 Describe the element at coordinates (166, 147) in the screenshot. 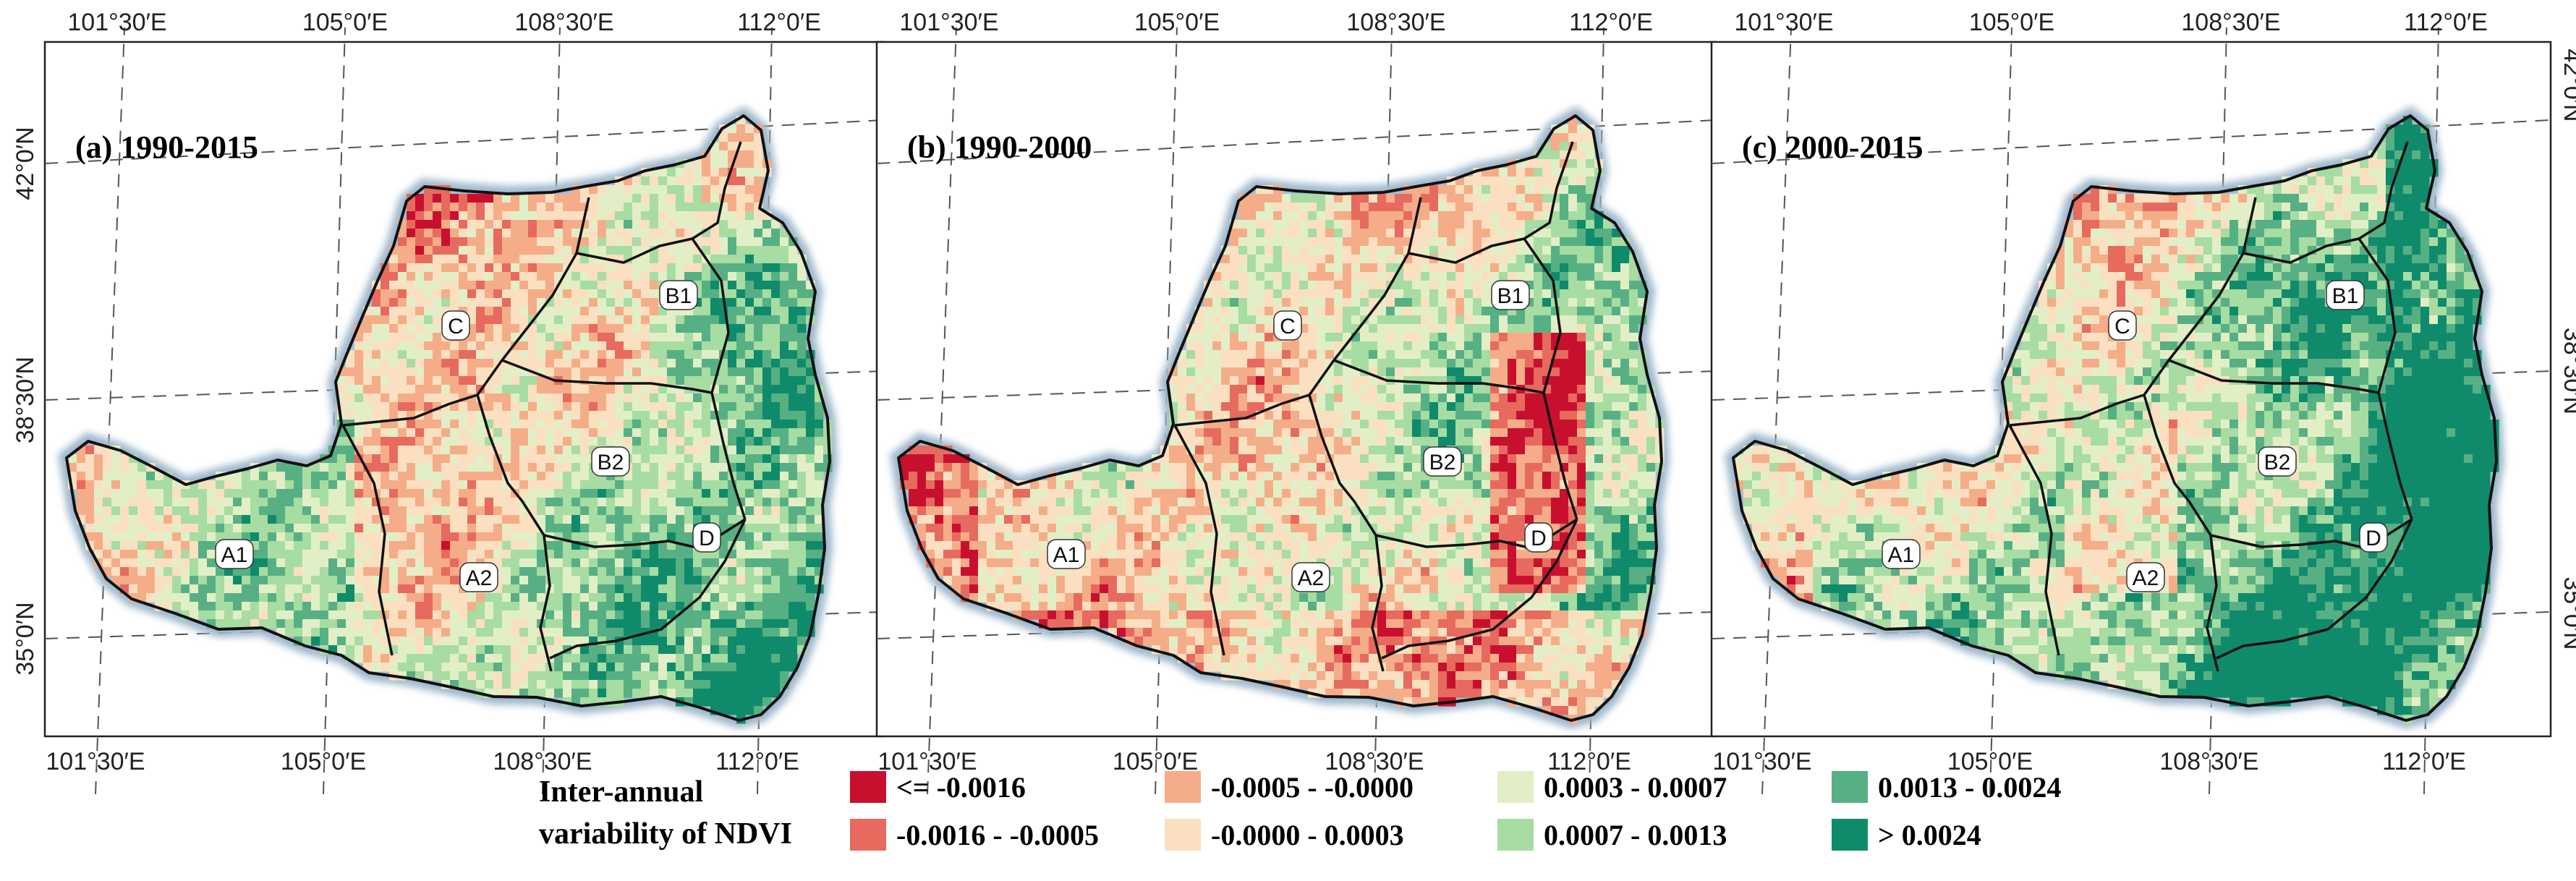

I see `panel-title: (a) 1990-2015` at that location.